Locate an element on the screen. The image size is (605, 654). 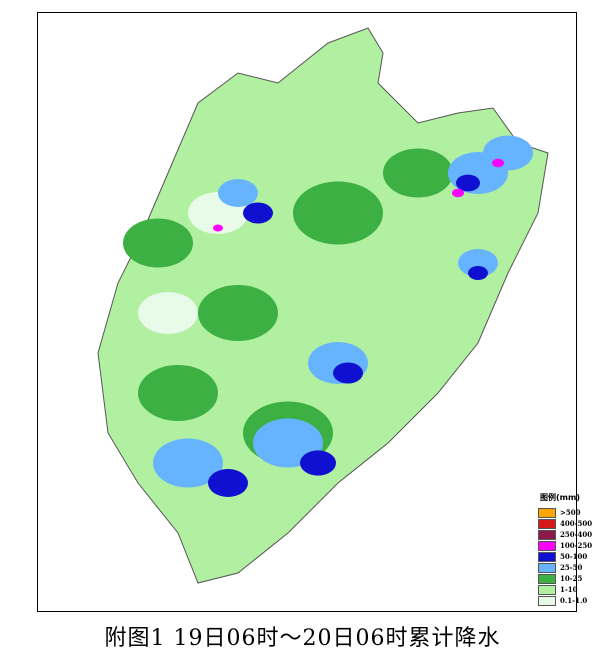
legend-item: >500 is located at coordinates (571, 512).